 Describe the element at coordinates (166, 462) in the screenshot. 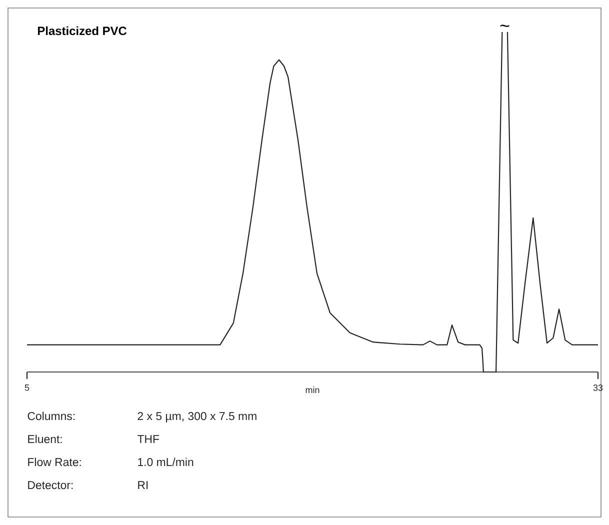

I see `text: 1.0 mL/min` at that location.